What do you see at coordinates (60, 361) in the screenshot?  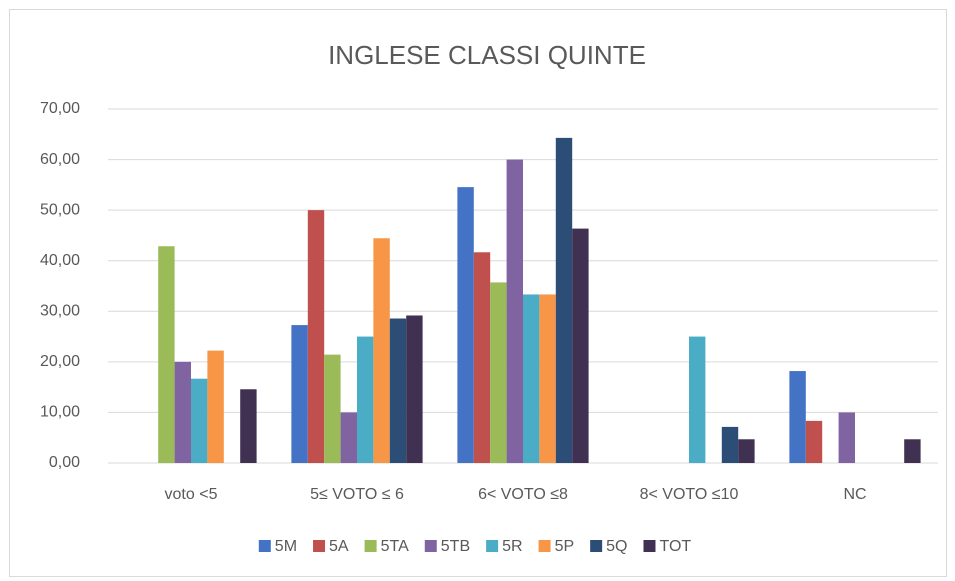 I see `y-tick-label: 20,00` at bounding box center [60, 361].